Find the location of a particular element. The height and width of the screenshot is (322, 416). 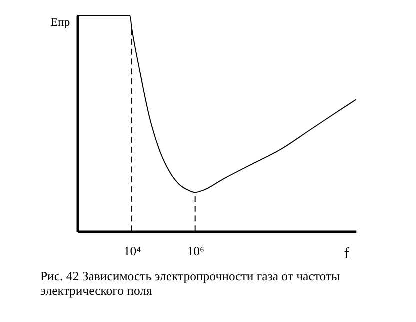

x-axis-title: f is located at coordinates (347, 253).